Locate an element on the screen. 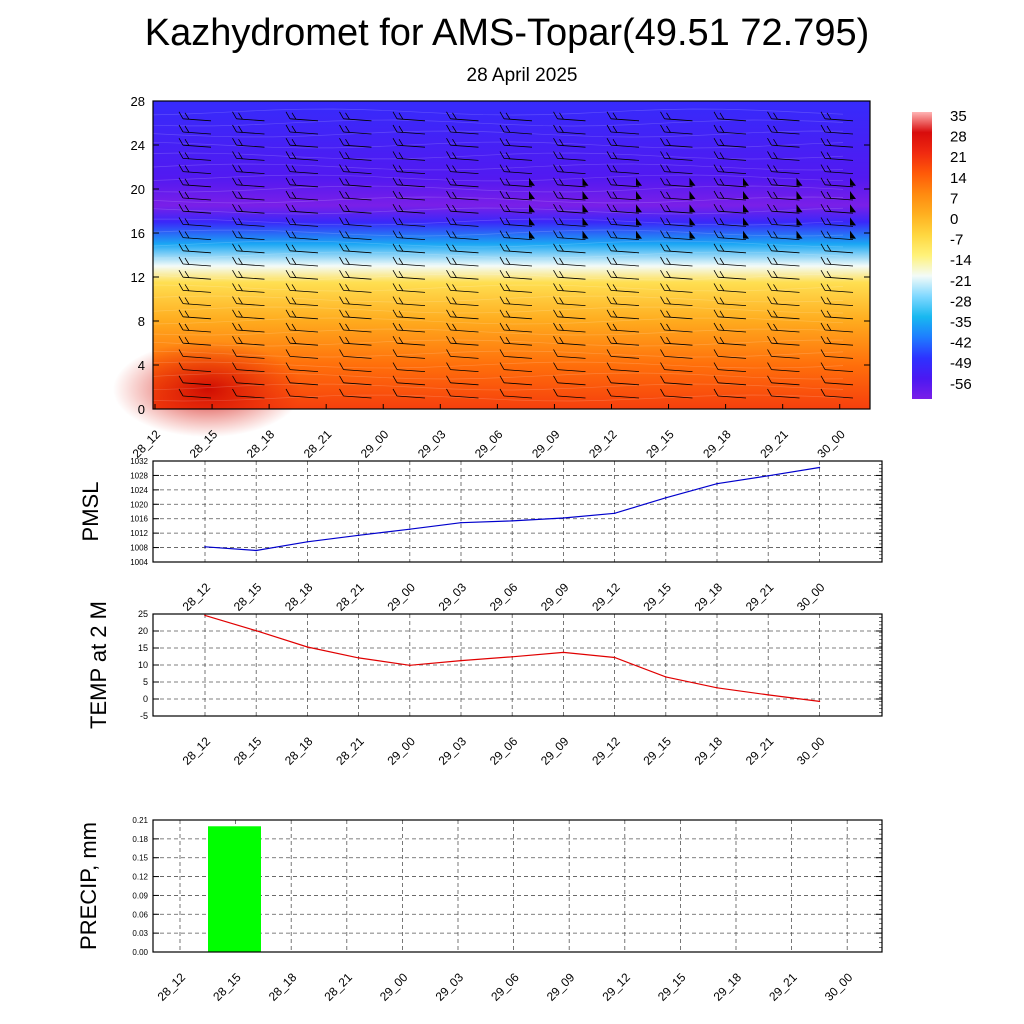 The height and width of the screenshot is (1024, 1024). y-tick-label: 0 is located at coordinates (145, 699).